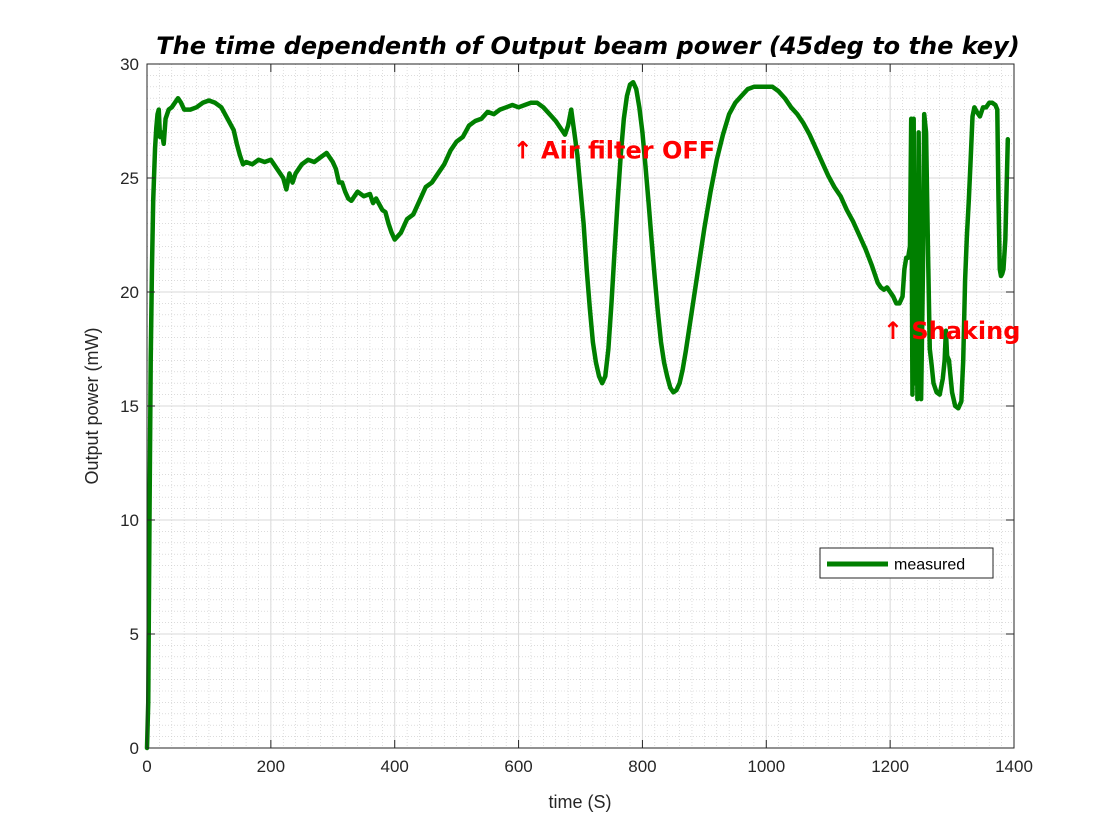 This screenshot has width=1120, height=840. I want to click on y-tick-label: 20, so click(129, 292).